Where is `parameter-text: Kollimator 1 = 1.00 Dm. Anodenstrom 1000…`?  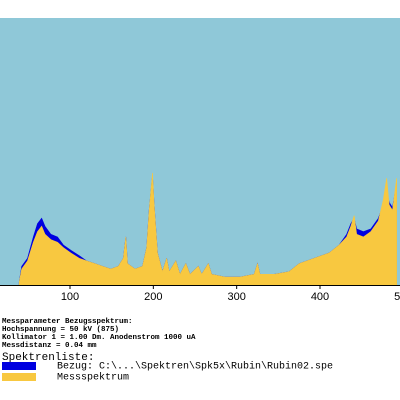
parameter-text: Kollimator 1 = 1.00 Dm. Anodenstrom 1000… is located at coordinates (99, 338).